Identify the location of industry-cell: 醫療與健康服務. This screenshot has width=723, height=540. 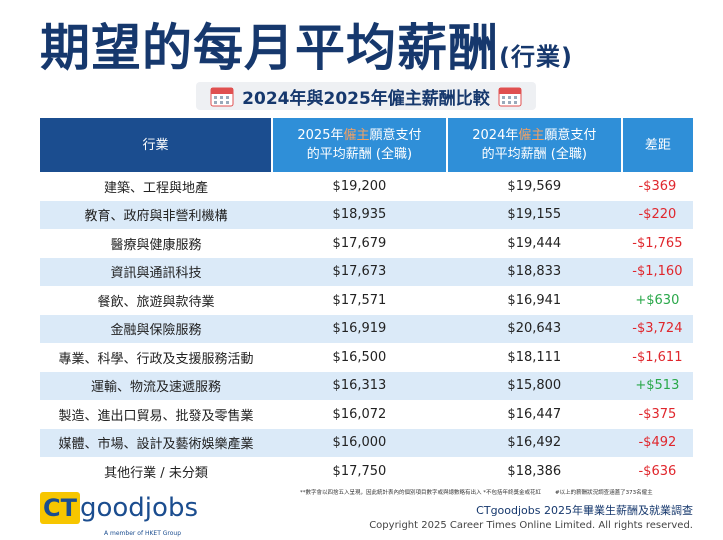
(156, 245).